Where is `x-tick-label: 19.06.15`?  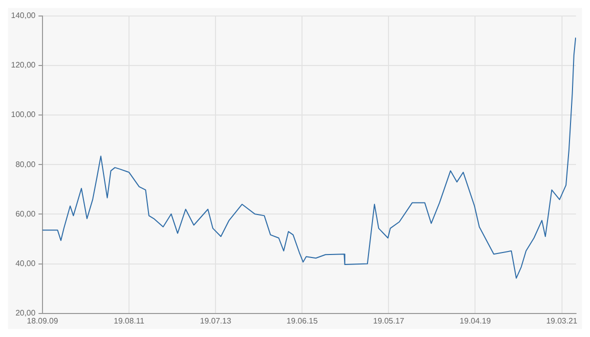
x-tick-label: 19.06.15 is located at coordinates (302, 321).